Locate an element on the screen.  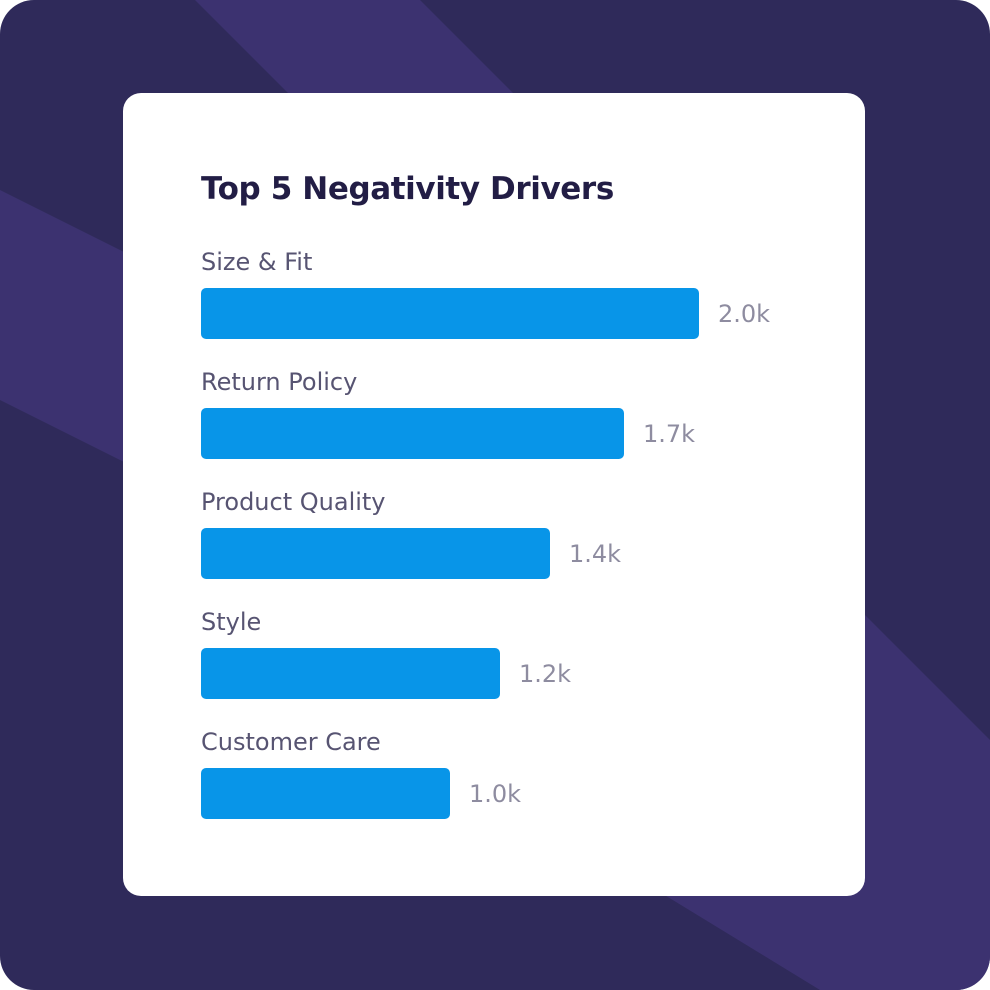
category-label: Size & Fit is located at coordinates (257, 262).